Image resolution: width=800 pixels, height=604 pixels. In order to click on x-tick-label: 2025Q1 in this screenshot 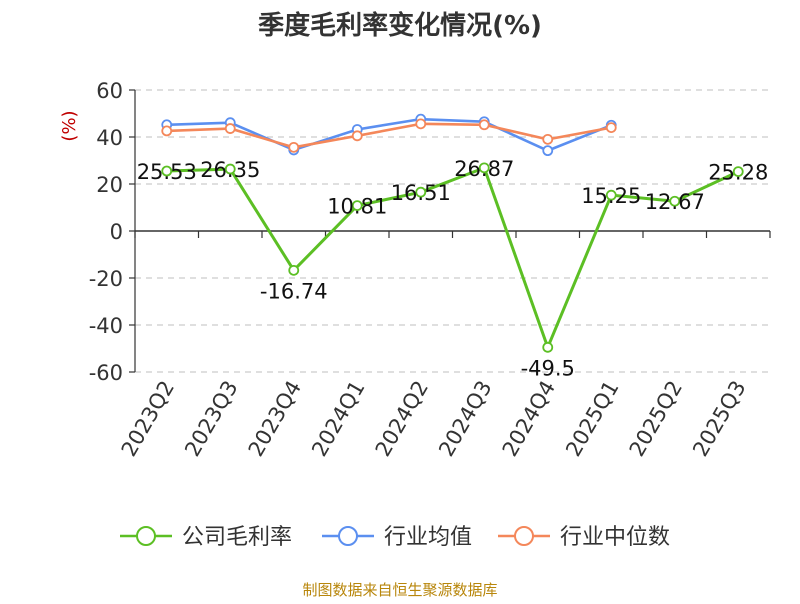, I will do `click(592, 419)`.